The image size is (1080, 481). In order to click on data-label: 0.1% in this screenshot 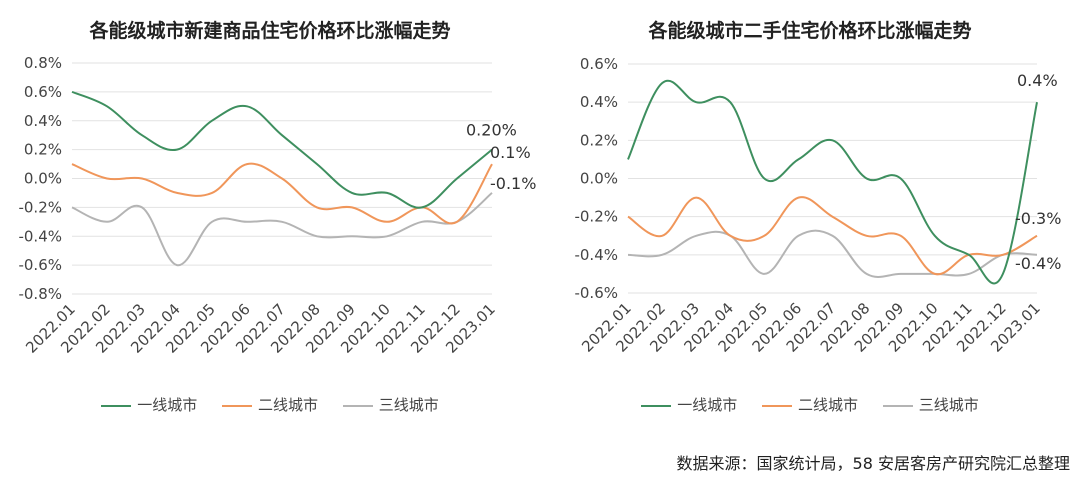, I will do `click(510, 152)`.